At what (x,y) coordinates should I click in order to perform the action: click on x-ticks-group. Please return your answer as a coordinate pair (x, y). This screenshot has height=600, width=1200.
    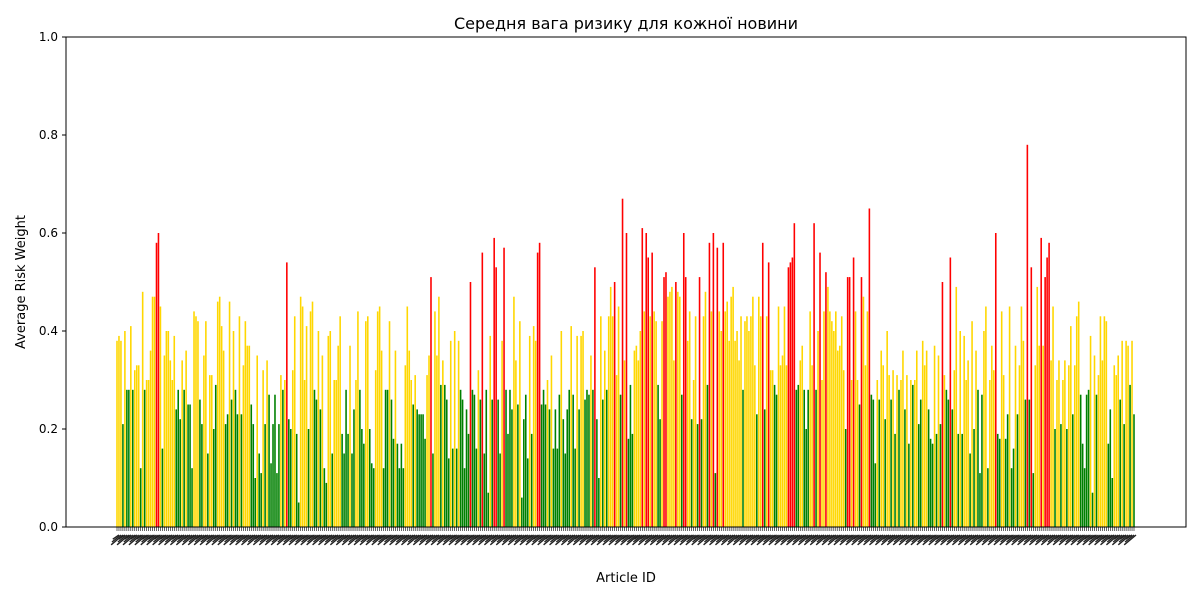
    Looking at the image, I should click on (623, 536).